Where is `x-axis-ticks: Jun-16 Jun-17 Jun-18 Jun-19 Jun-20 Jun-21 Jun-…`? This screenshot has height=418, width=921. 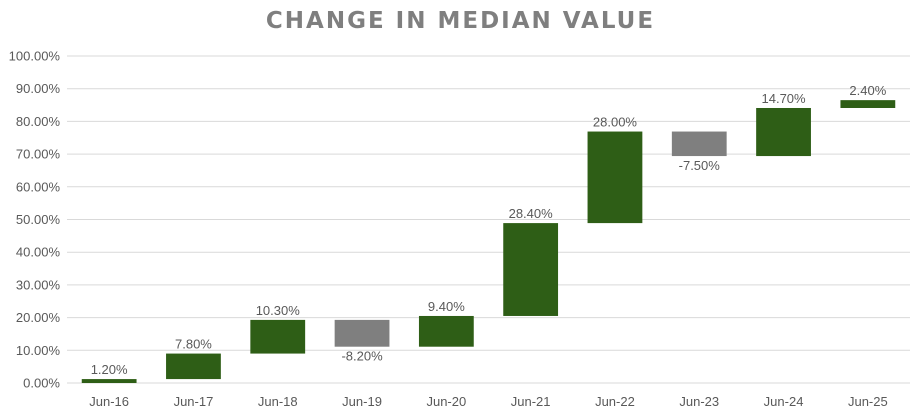
x-axis-ticks: Jun-16 Jun-17 Jun-18 Jun-19 Jun-20 Jun-21 Jun-… is located at coordinates (488, 401).